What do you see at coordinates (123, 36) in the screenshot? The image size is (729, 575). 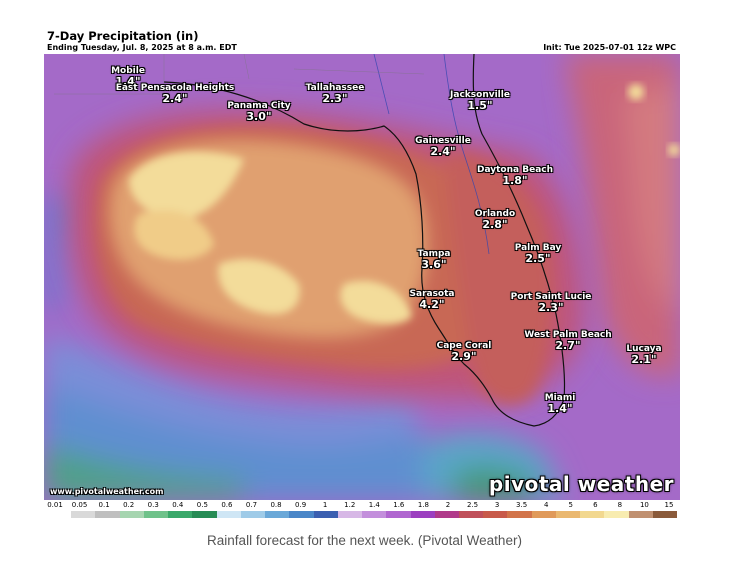 I see `map-title: 7-Day Precipitation (in)` at bounding box center [123, 36].